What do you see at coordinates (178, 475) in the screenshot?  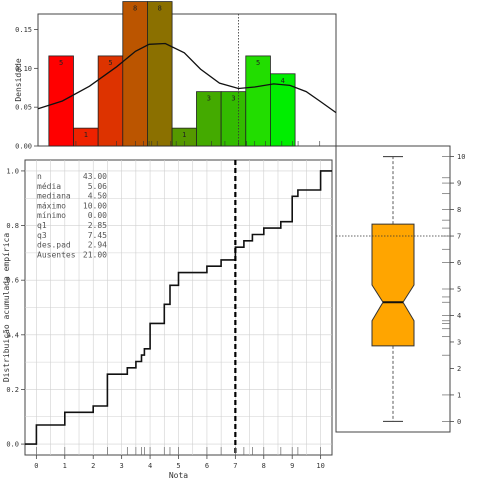 I see `ecdf-x-label: Nota` at bounding box center [178, 475].